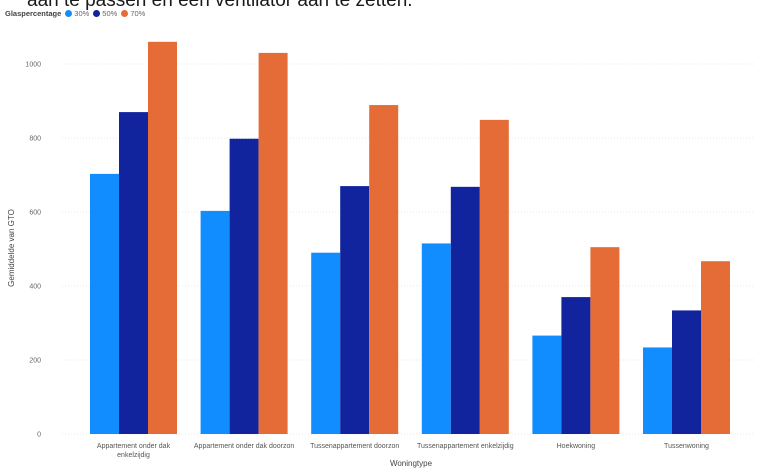  Describe the element at coordinates (35, 139) in the screenshot. I see `y-tick-label: 800` at that location.